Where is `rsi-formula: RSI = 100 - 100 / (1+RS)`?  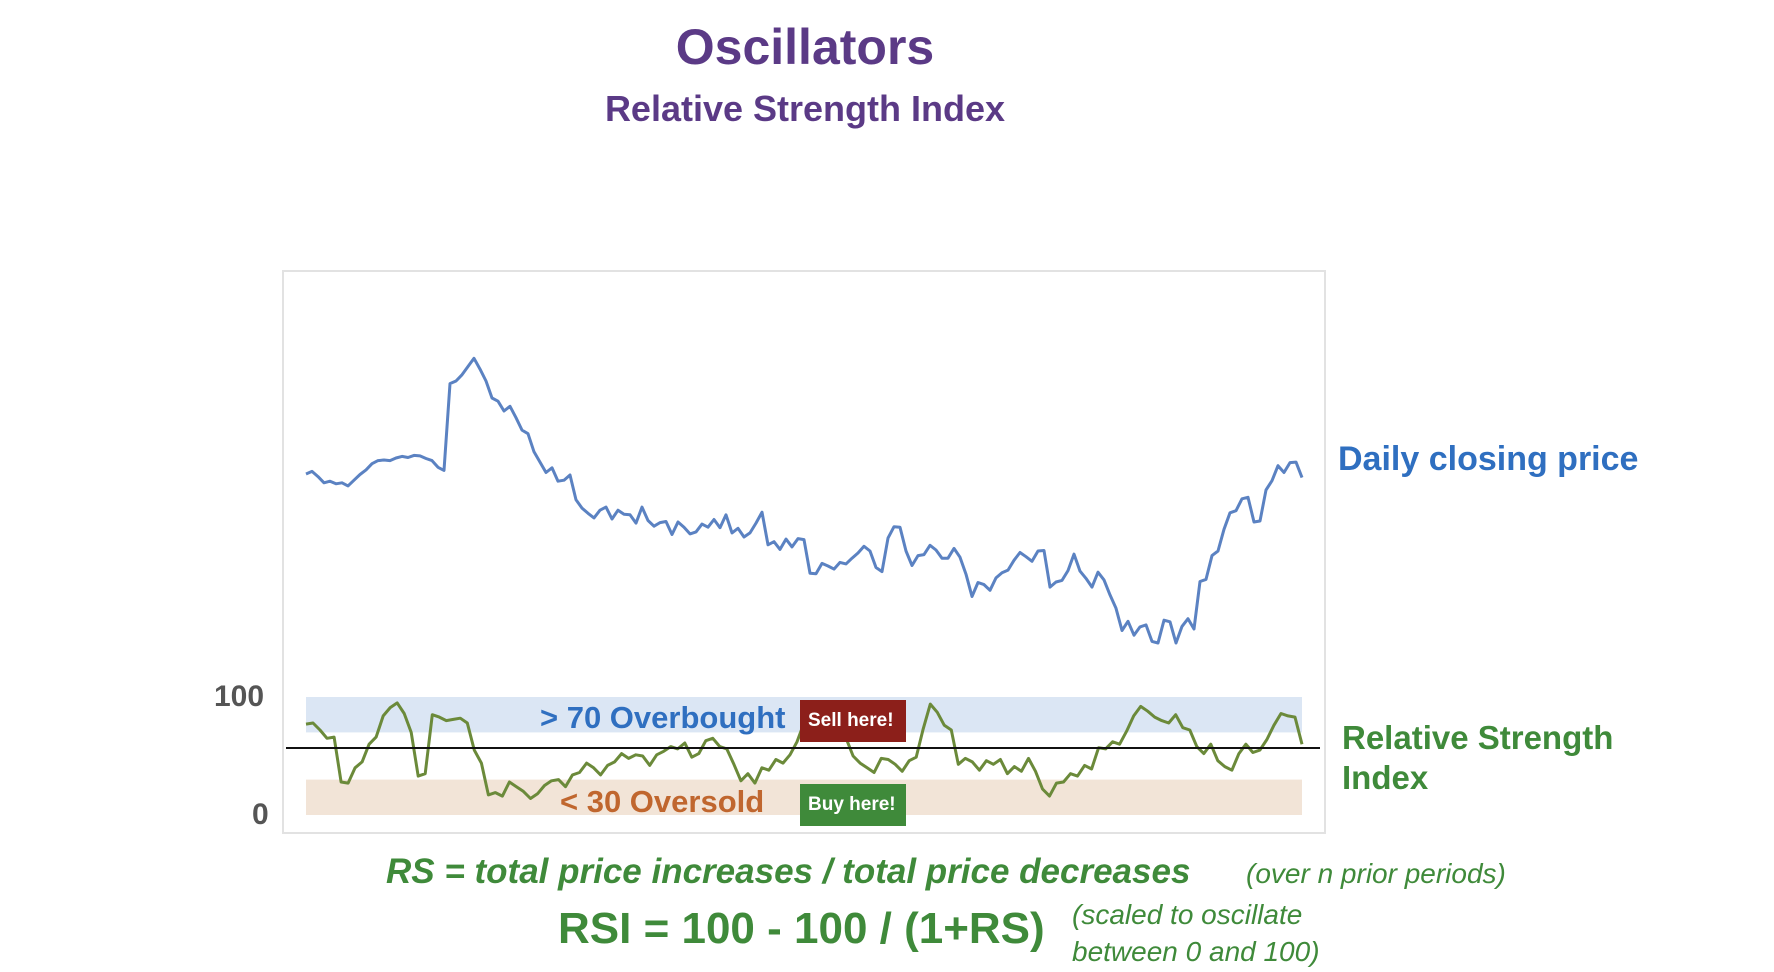
rsi-formula: RSI = 100 - 100 / (1+RS) is located at coordinates (801, 928).